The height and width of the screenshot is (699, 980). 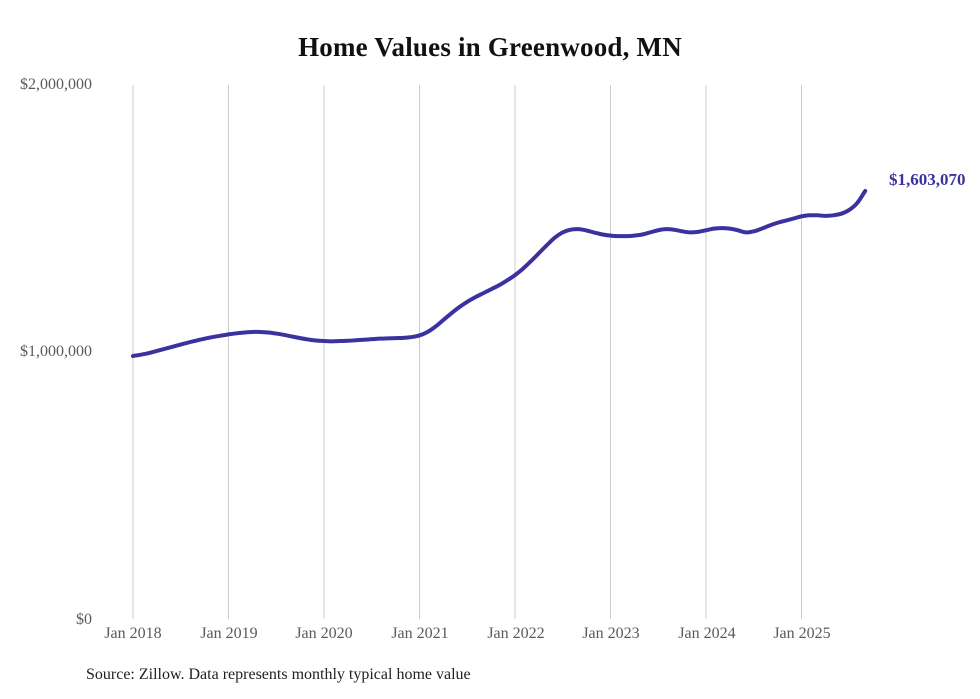 I want to click on xtick-label-jan-2025: Jan 2025, so click(x=802, y=633).